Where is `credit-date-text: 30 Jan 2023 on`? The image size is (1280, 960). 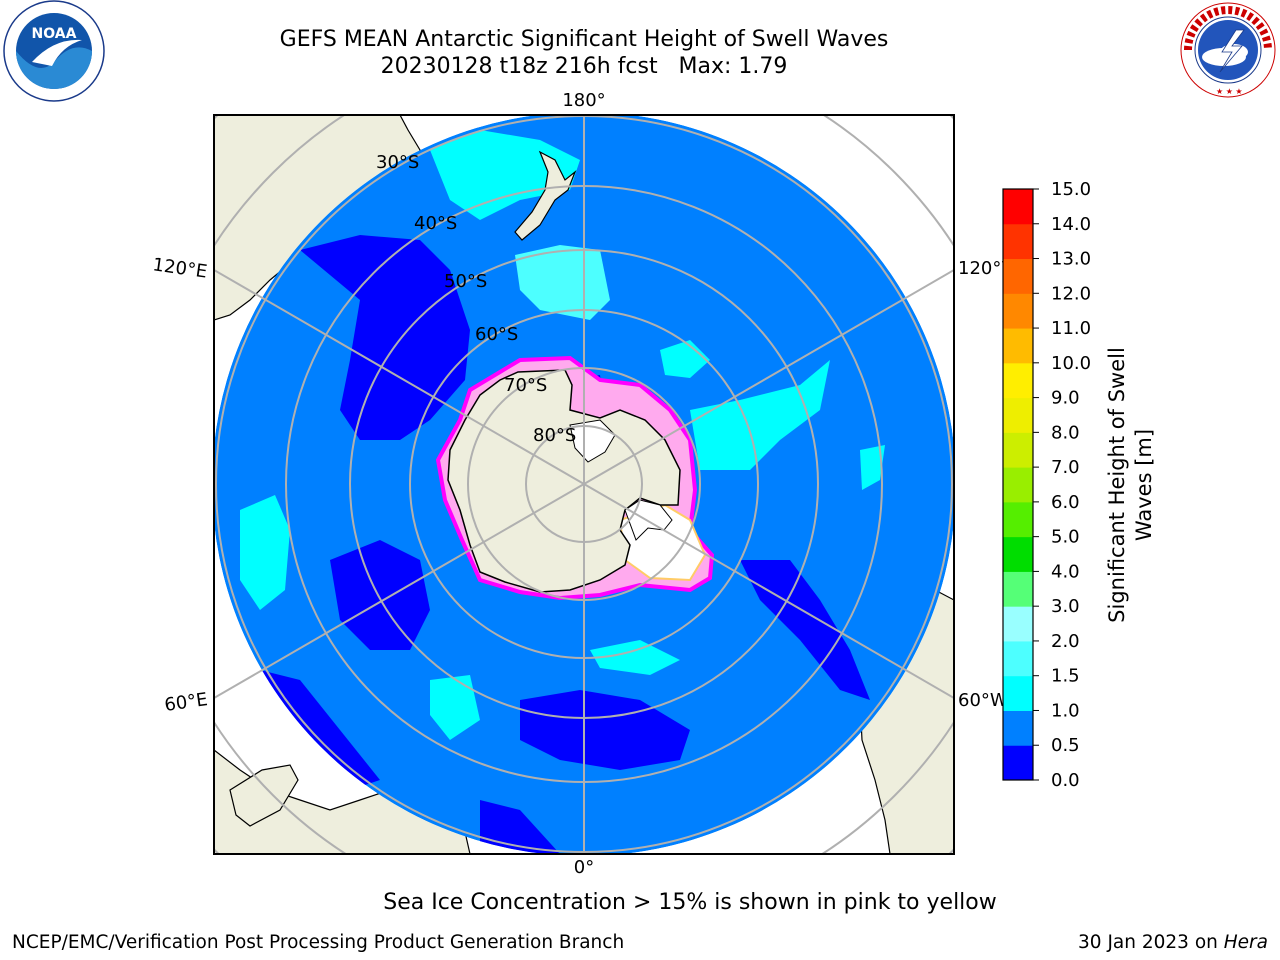 credit-date-text: 30 Jan 2023 on is located at coordinates (1151, 942).